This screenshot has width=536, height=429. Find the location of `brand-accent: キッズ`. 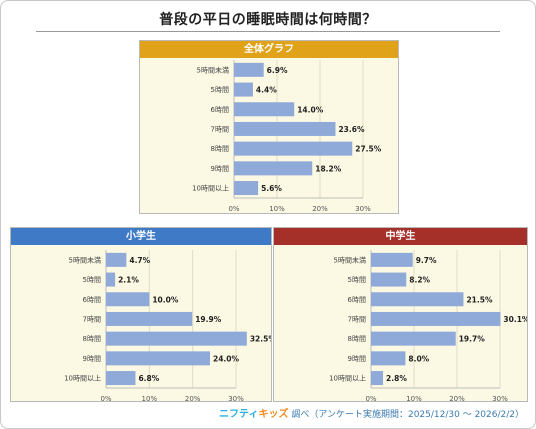

brand-accent: キッズ is located at coordinates (273, 414).